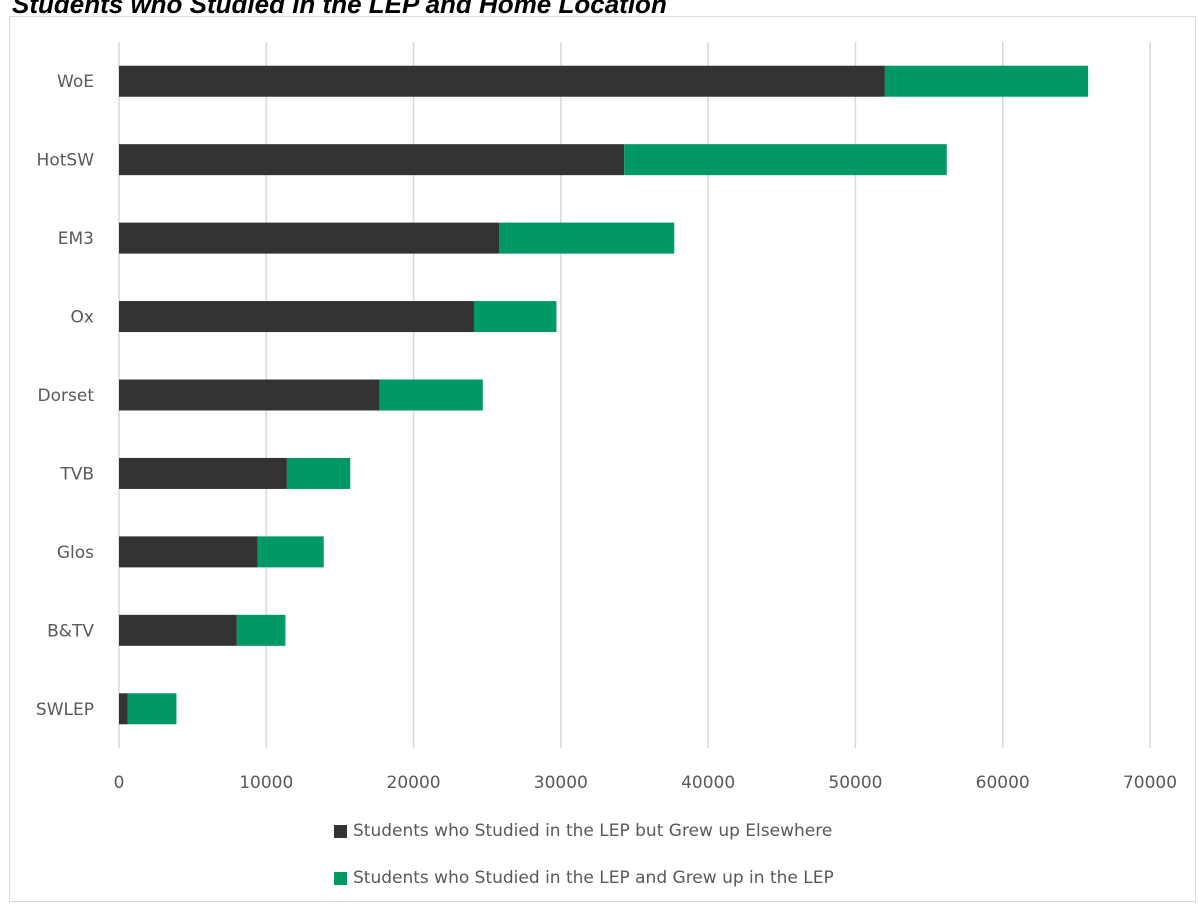 The height and width of the screenshot is (905, 1198). I want to click on legend-swatch-local, so click(340, 878).